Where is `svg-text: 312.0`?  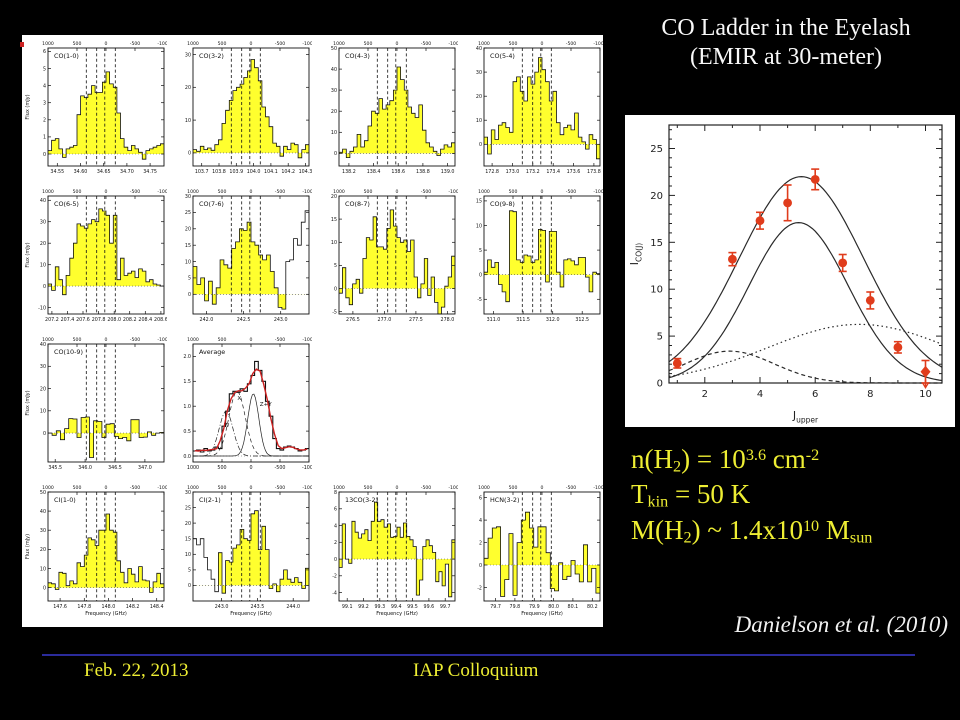 svg-text: 312.0 is located at coordinates (553, 320).